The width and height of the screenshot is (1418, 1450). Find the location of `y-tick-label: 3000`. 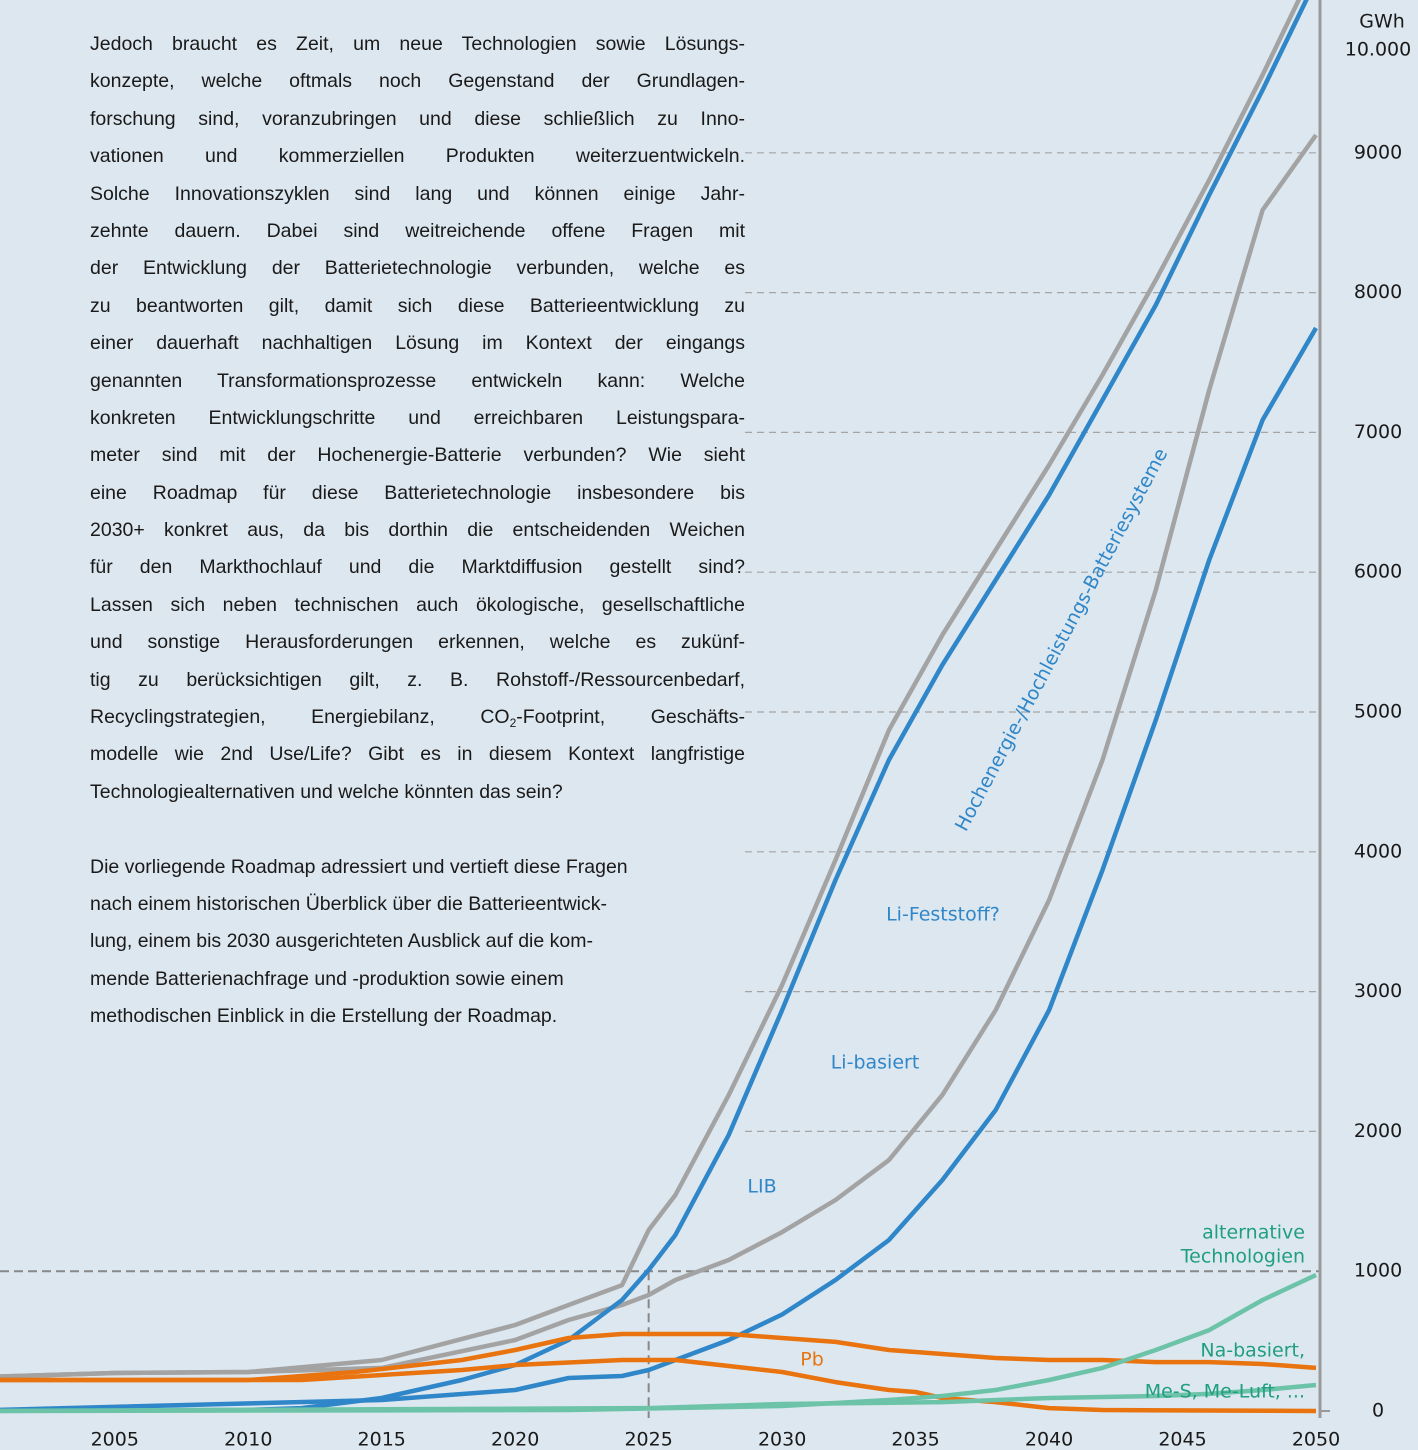

y-tick-label: 3000 is located at coordinates (1378, 991).